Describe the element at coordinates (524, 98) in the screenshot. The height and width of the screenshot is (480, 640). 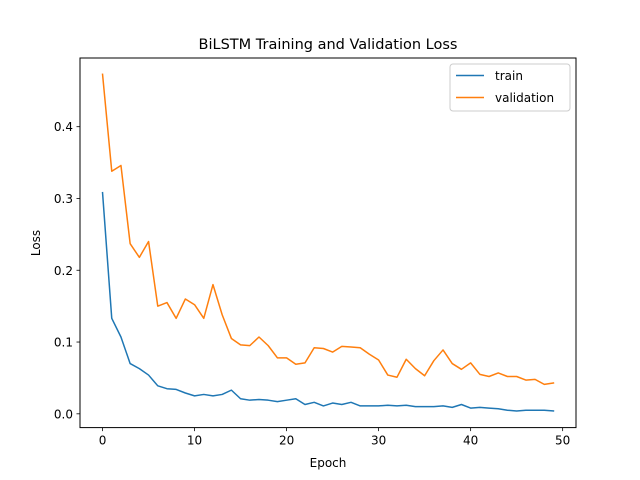
I see `legend-validation-label: validation` at that location.